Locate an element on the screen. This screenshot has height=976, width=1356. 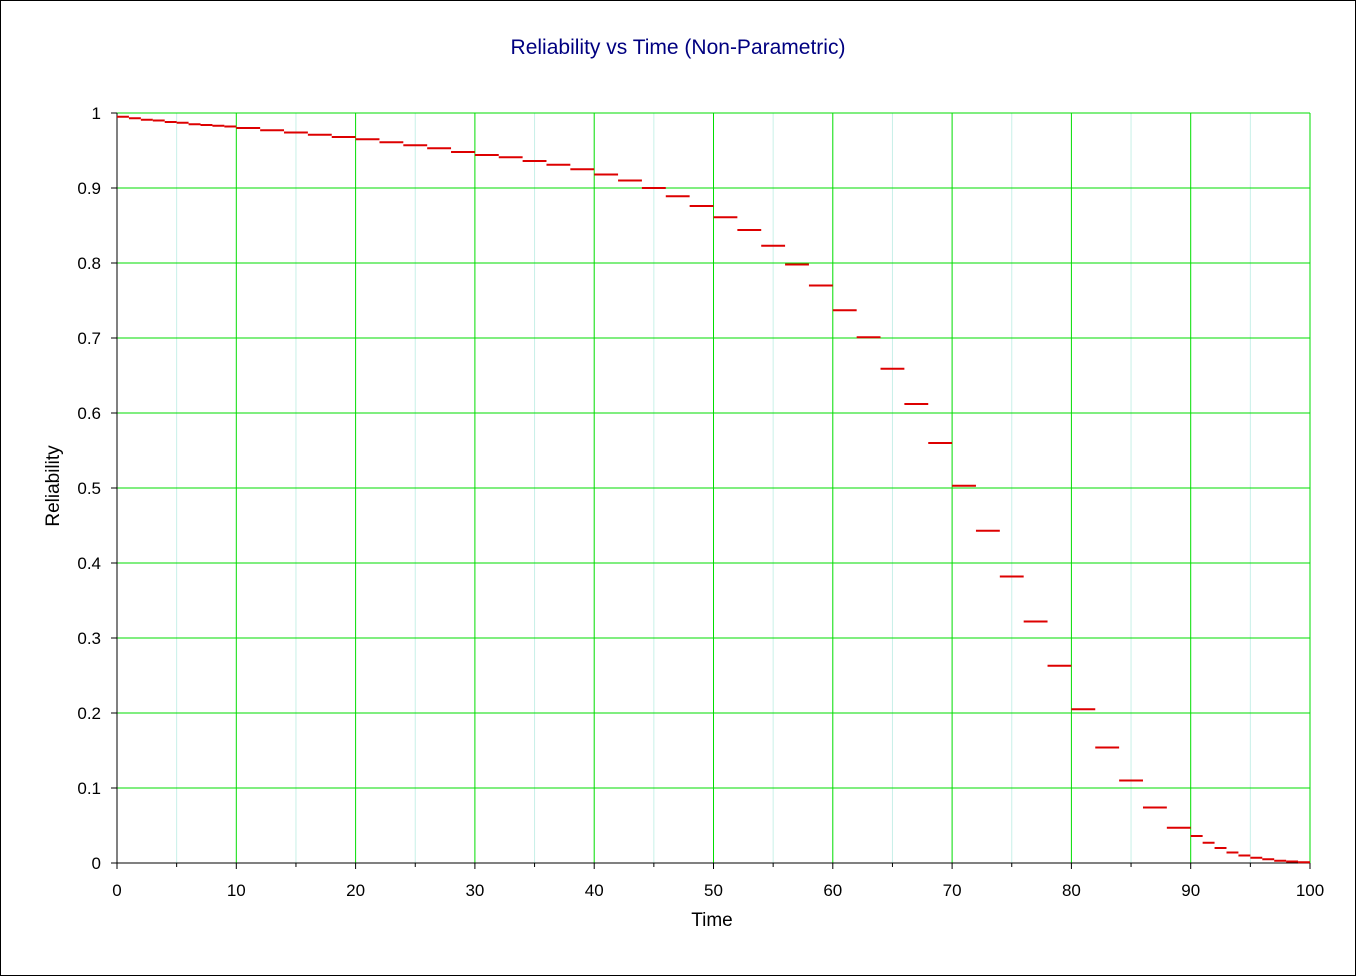
y-tick-label: 0.1 is located at coordinates (89, 788).